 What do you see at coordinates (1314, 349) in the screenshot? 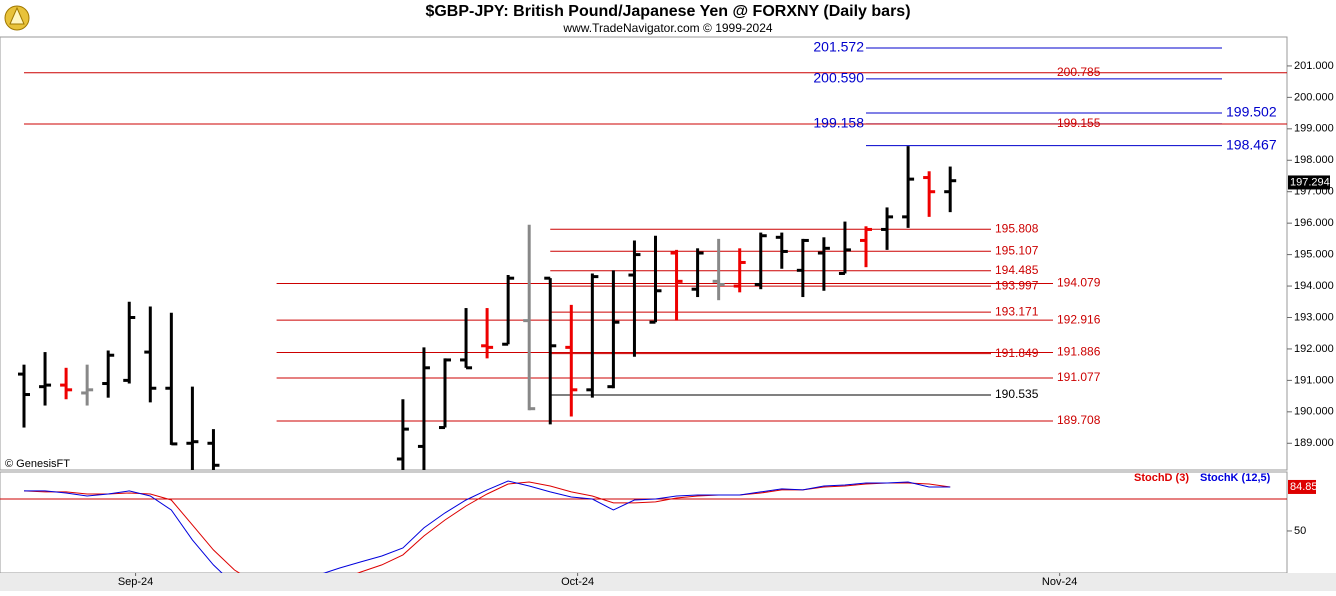
I see `y-tick-label: 192.000` at bounding box center [1314, 349].